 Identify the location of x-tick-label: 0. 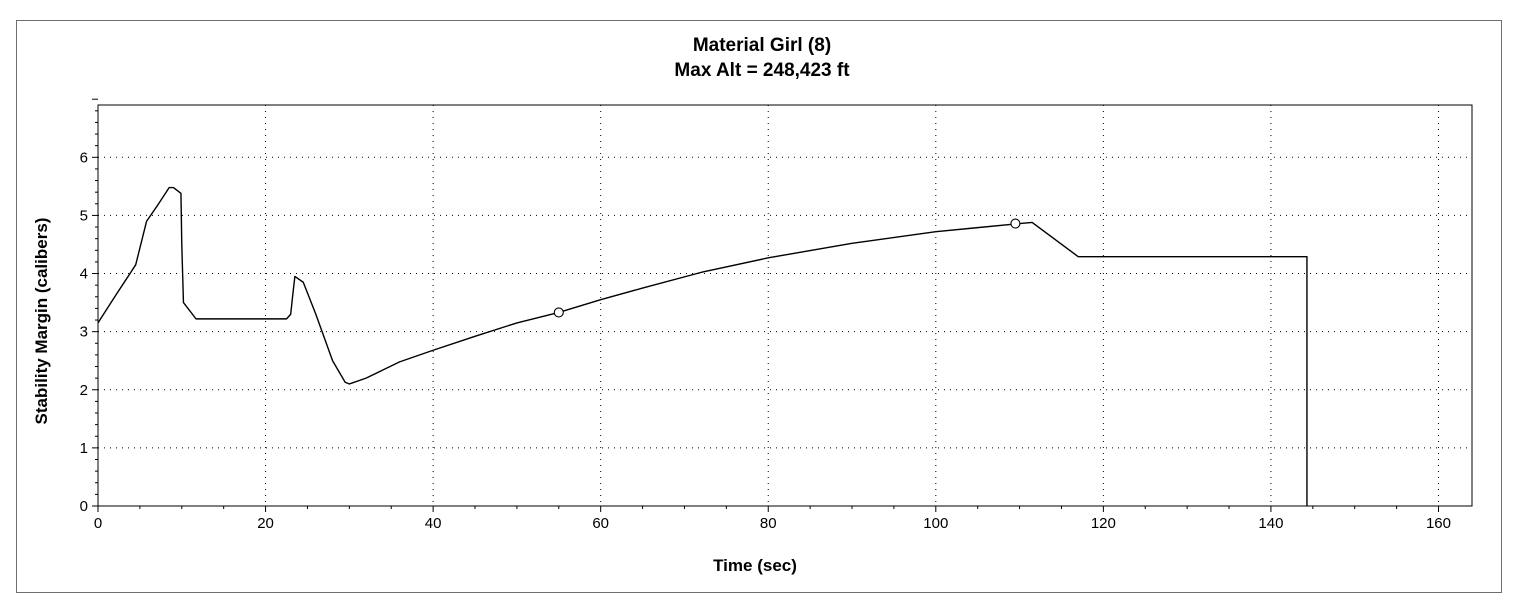
(98, 523).